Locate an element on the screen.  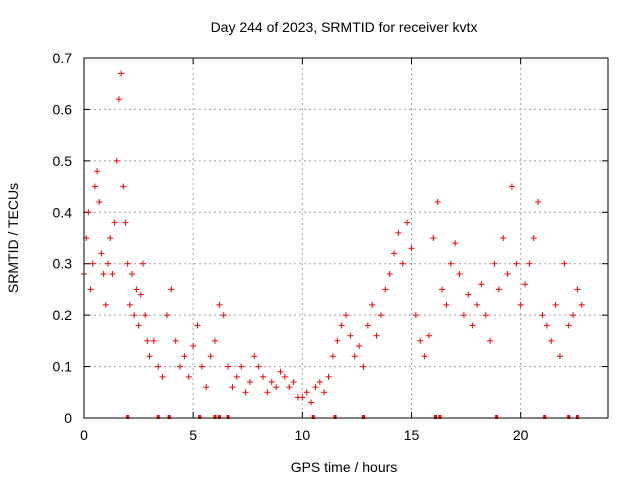
x-axis-label: GPS time / hours is located at coordinates (344, 467).